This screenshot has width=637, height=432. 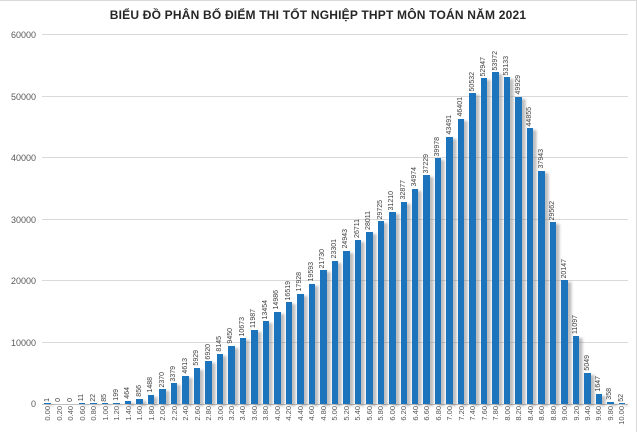 I want to click on x-tick-cell: 2.60, so click(x=196, y=419).